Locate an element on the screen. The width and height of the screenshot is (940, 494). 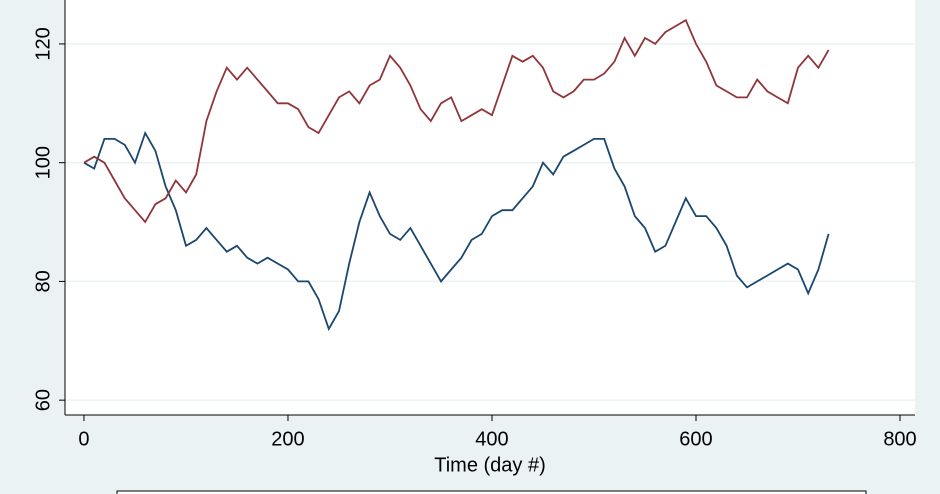
x-tick-label: 800 is located at coordinates (899, 439).